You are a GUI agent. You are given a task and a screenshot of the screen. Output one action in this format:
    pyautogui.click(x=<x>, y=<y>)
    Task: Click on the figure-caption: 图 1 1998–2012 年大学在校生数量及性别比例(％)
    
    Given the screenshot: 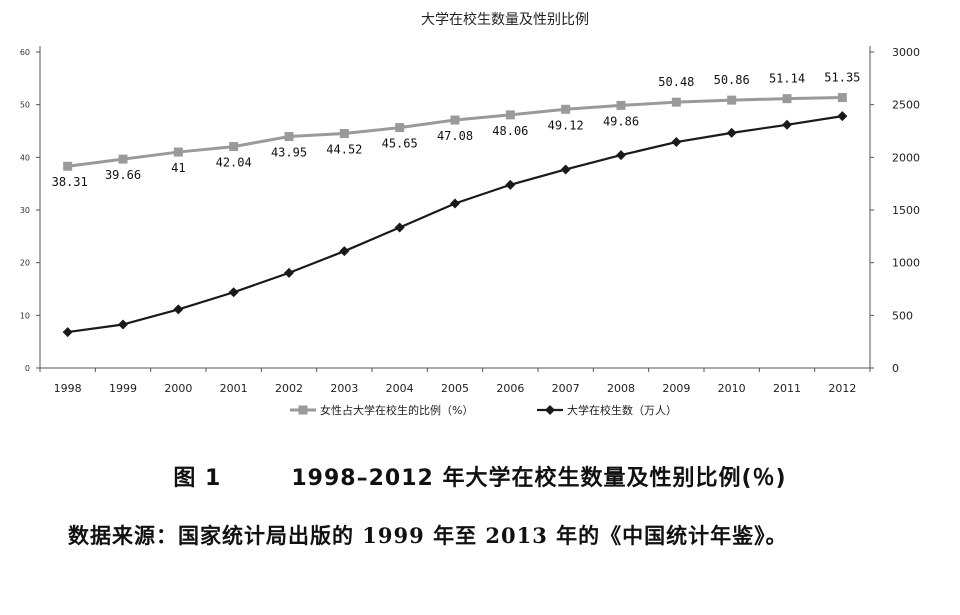 What is the action you would take?
    pyautogui.click(x=480, y=476)
    